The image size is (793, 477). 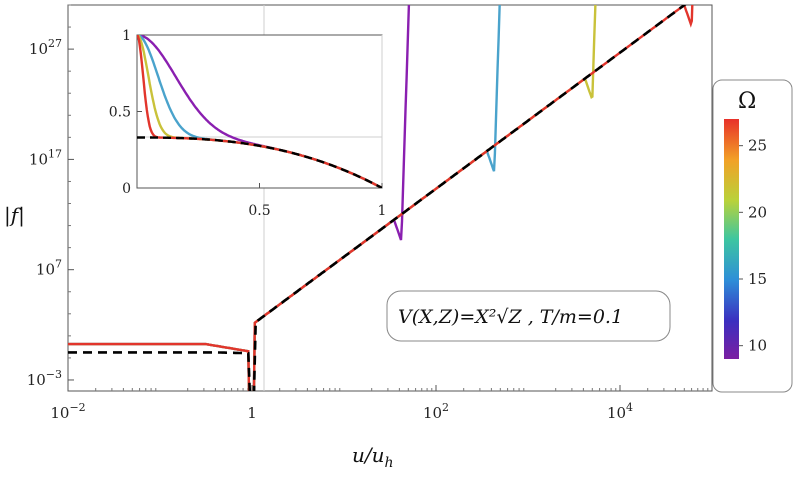 I want to click on annotation-box, so click(x=528, y=316).